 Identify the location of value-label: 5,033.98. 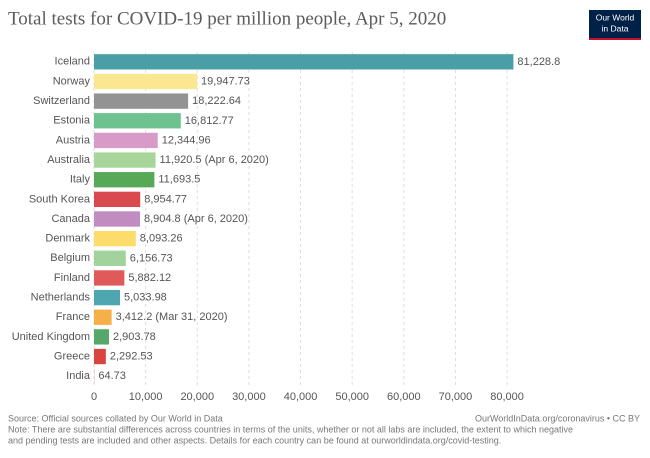
(145, 297).